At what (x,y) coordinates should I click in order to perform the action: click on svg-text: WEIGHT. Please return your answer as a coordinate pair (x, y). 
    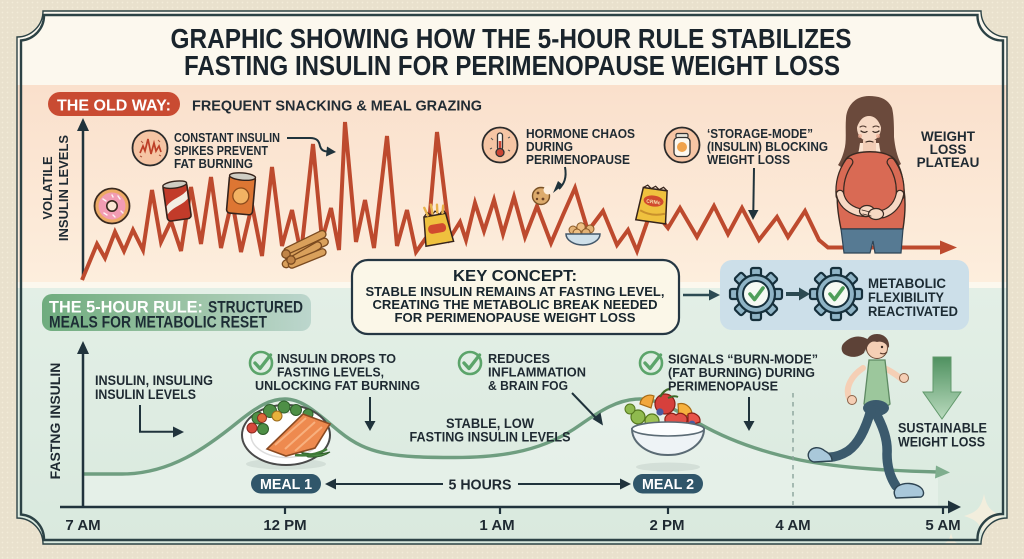
    Looking at the image, I should click on (948, 136).